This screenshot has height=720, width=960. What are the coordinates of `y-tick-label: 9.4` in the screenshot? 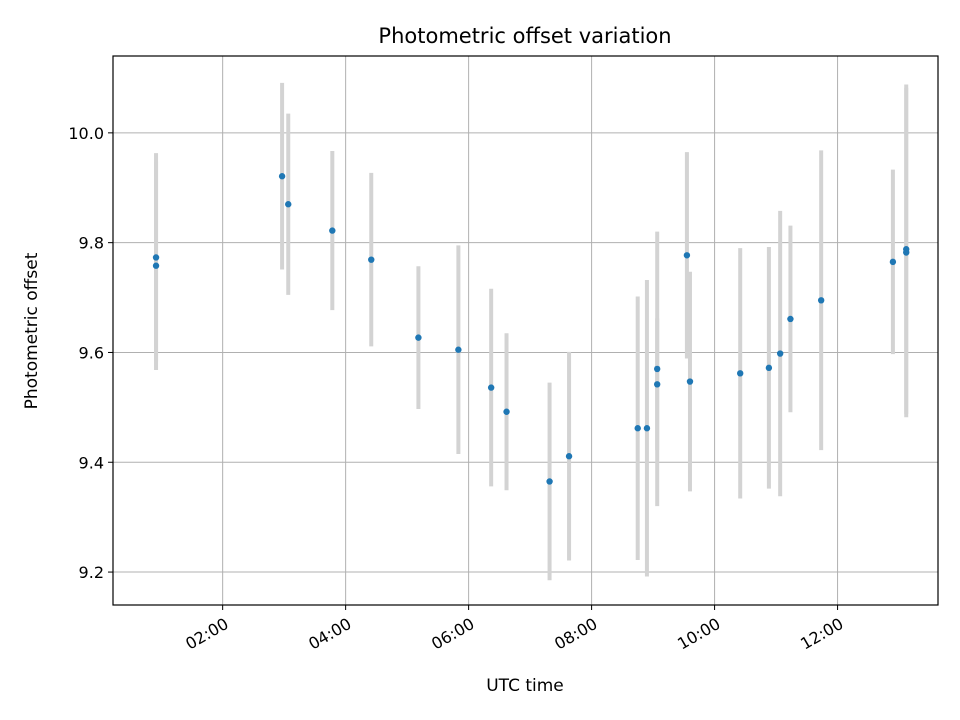 It's located at (91, 462).